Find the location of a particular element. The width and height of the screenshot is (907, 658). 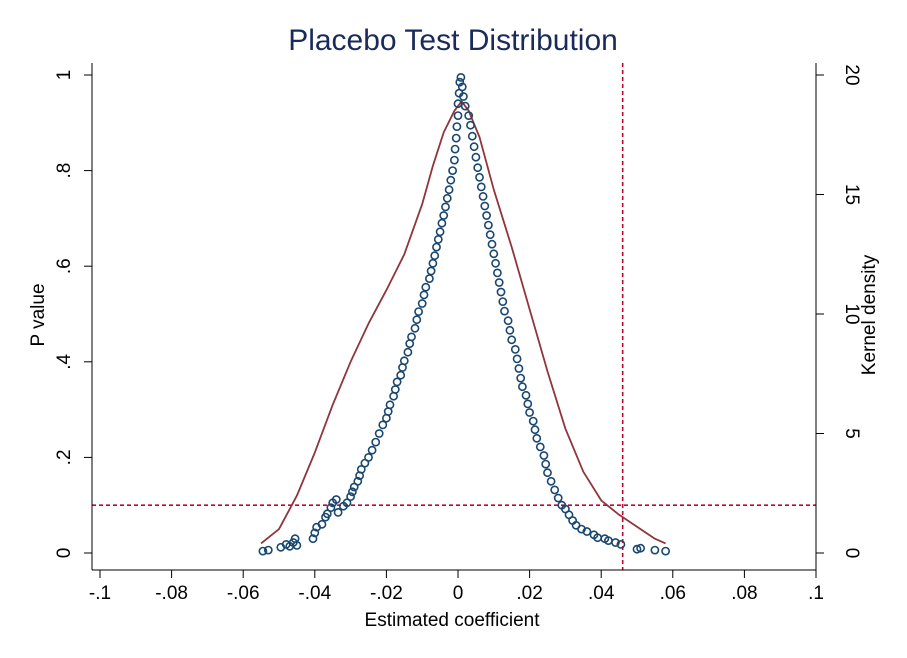

x-tick-label: -.1 is located at coordinates (100, 593).